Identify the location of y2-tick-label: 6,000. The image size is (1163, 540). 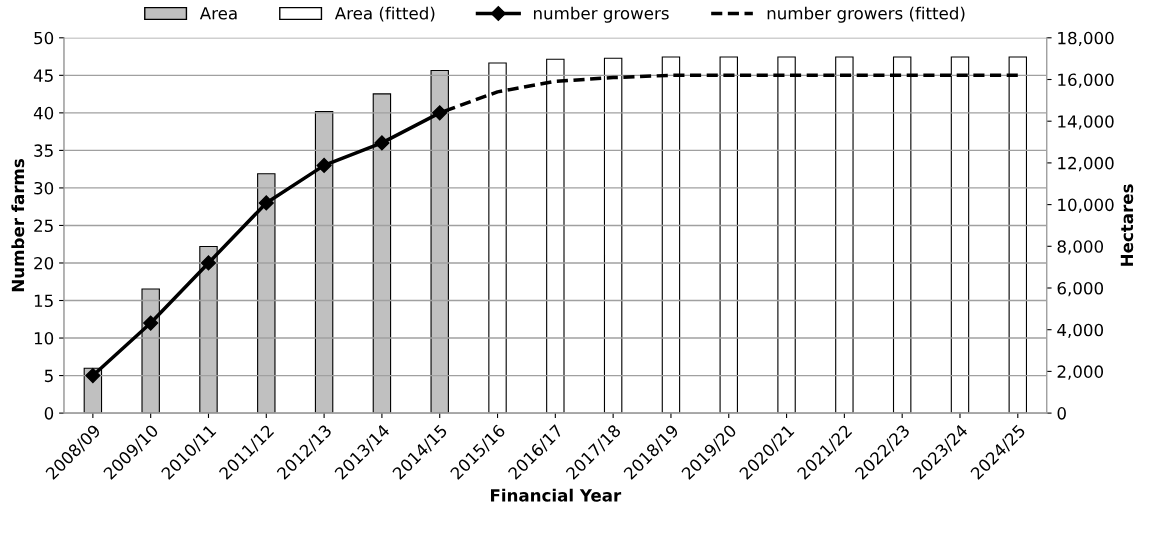
(1080, 289).